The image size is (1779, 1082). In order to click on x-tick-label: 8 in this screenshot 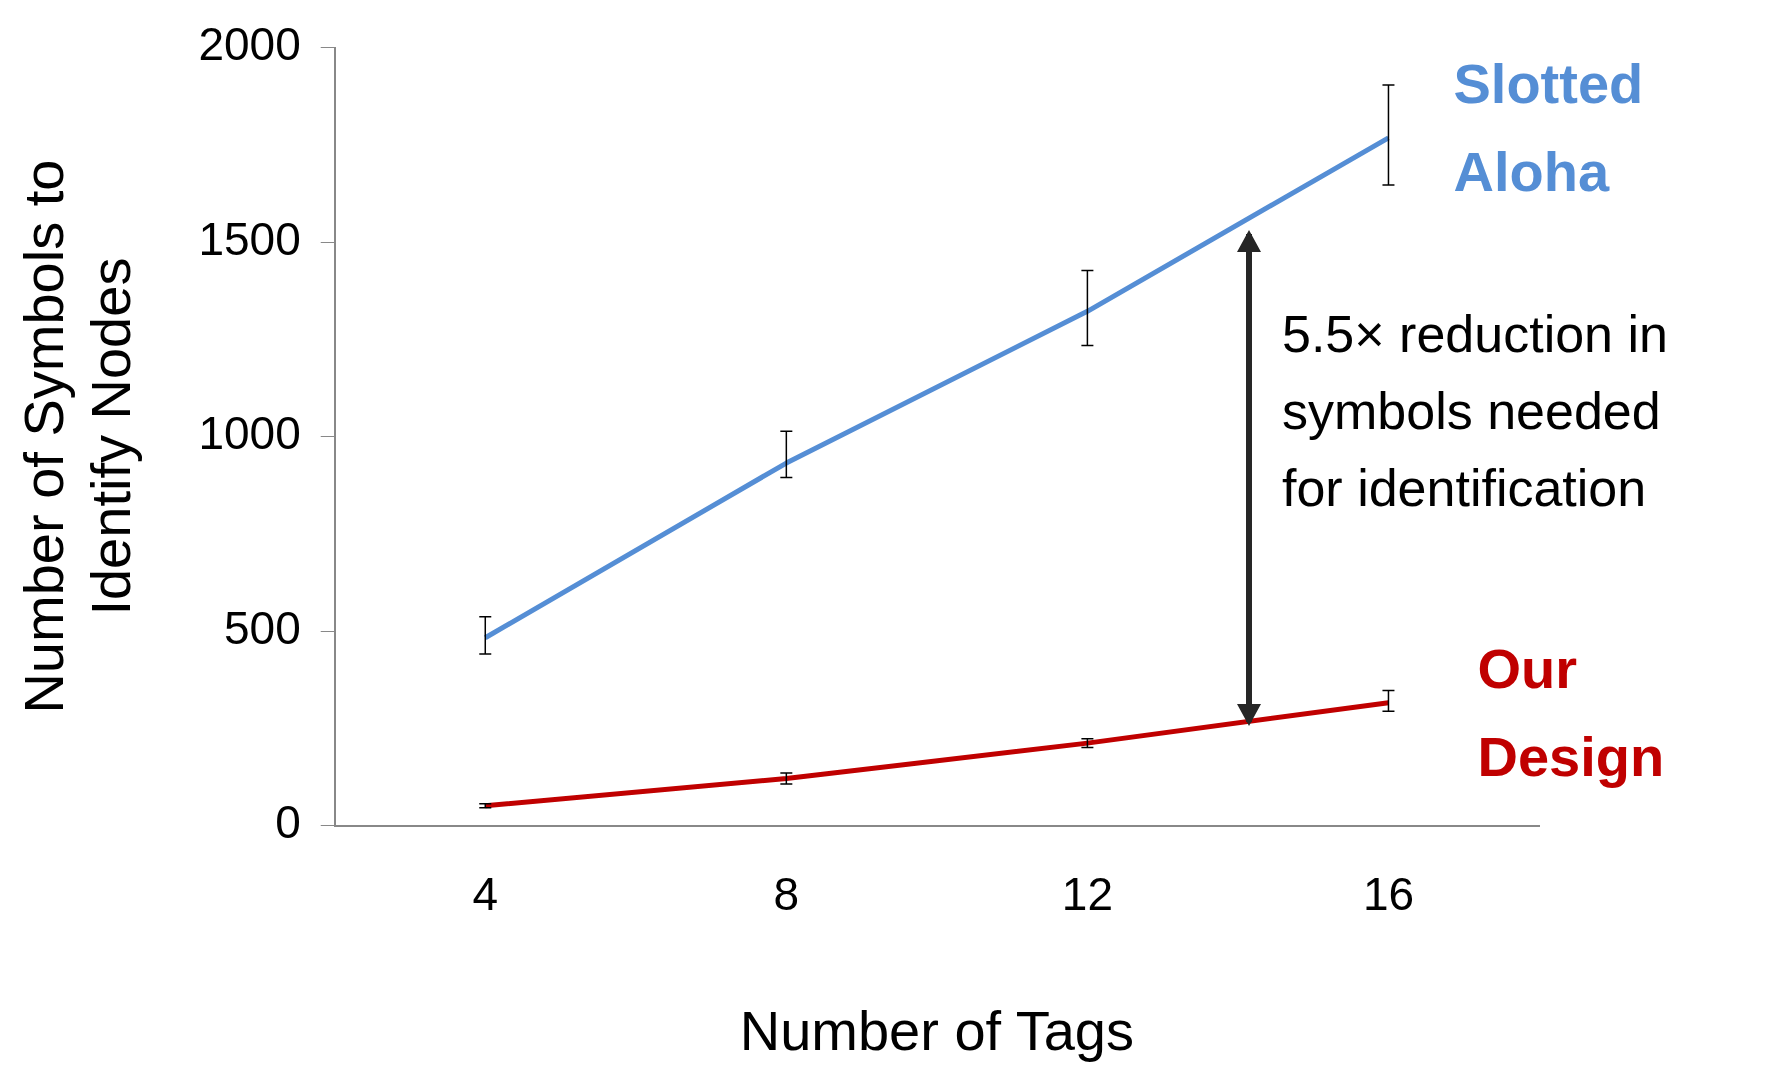, I will do `click(786, 893)`.